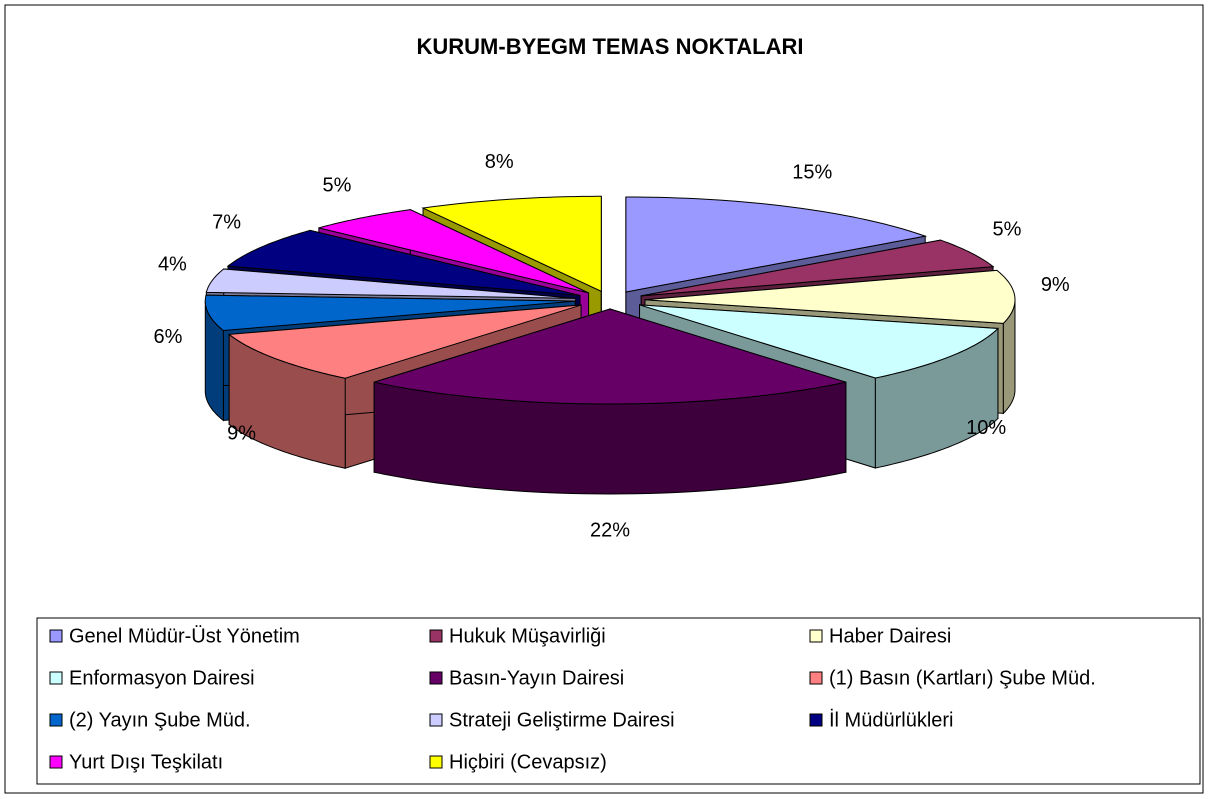  What do you see at coordinates (986, 428) in the screenshot?
I see `data-label: 10%` at bounding box center [986, 428].